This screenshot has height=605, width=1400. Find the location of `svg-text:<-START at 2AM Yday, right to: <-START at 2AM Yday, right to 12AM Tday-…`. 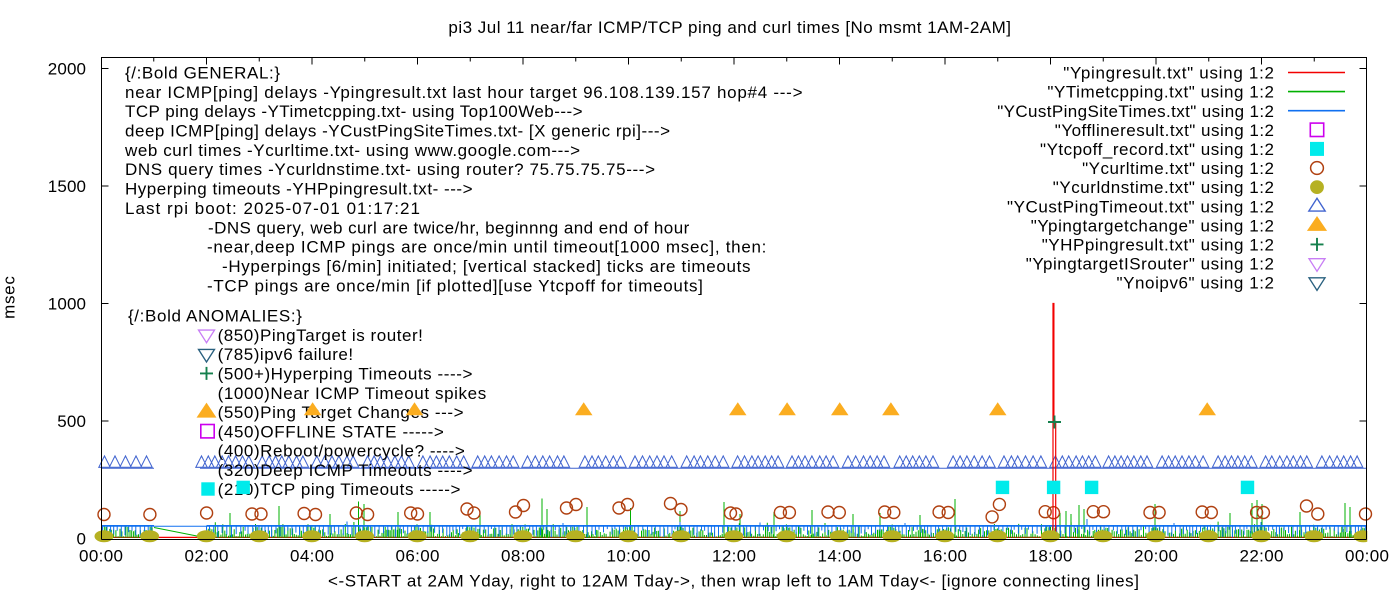

svg-text:<-START at 2AM Yday, right to: <-START at 2AM Yday, right to 12AM Tday-… is located at coordinates (733, 580).